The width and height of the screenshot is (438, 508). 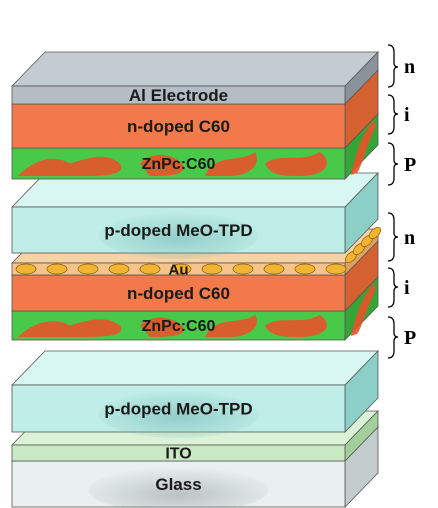 I want to click on brace-lower-n, so click(x=393, y=237).